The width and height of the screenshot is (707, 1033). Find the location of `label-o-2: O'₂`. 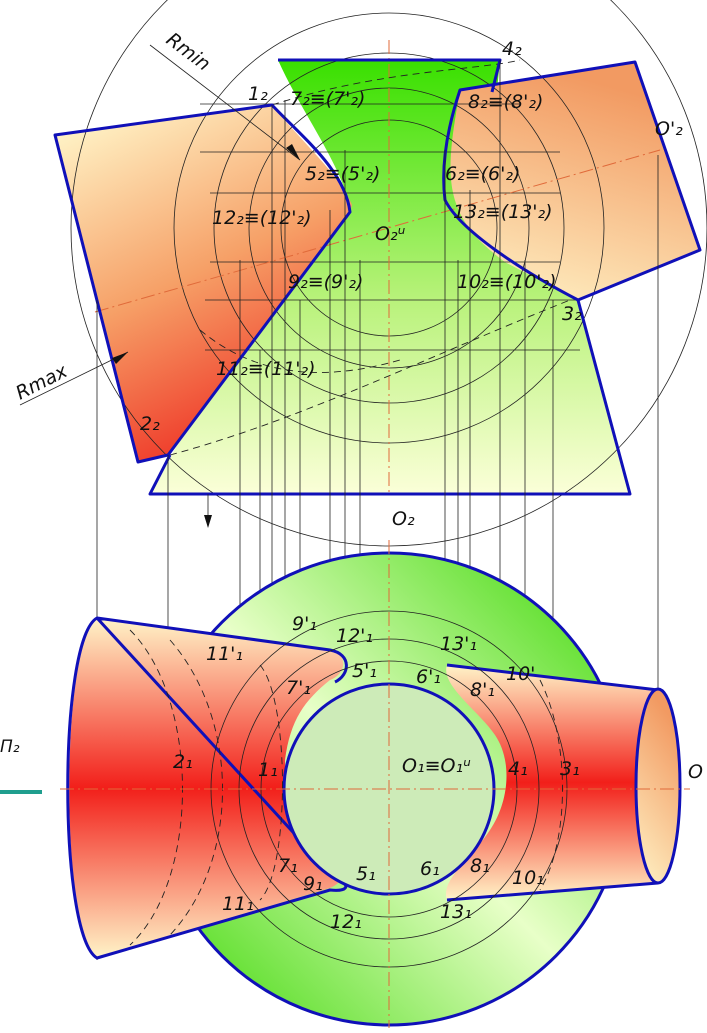

label-o-2: O'₂ is located at coordinates (669, 129).